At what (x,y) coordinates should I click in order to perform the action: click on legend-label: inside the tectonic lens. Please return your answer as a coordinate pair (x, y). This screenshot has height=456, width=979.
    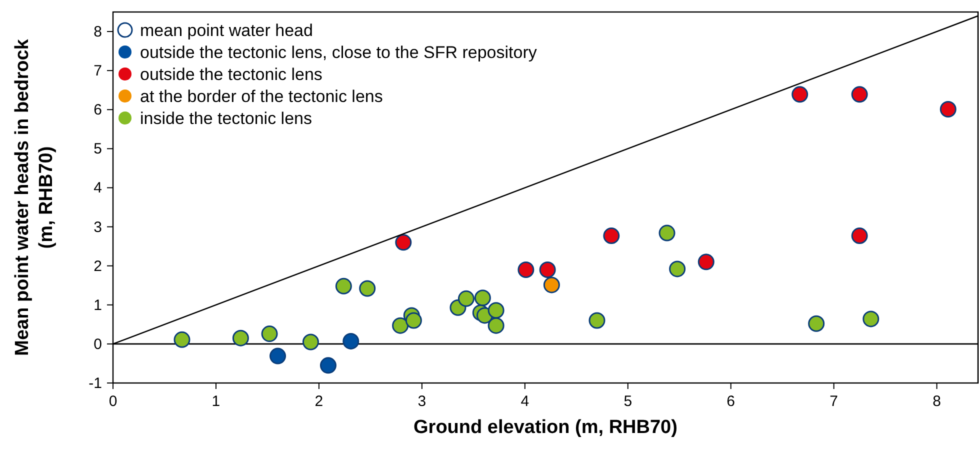
    Looking at the image, I should click on (226, 118).